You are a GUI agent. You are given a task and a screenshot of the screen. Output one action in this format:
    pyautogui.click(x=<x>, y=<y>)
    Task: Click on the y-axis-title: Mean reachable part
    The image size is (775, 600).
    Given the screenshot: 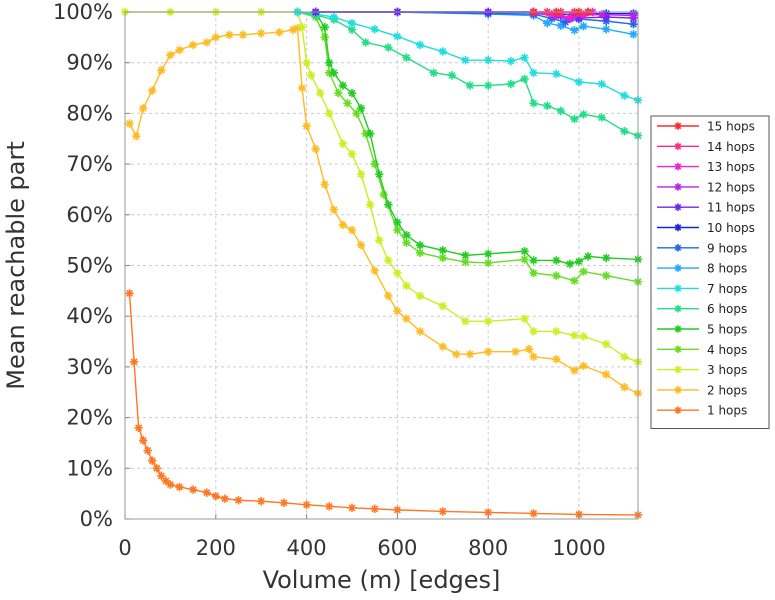 What is the action you would take?
    pyautogui.click(x=16, y=265)
    